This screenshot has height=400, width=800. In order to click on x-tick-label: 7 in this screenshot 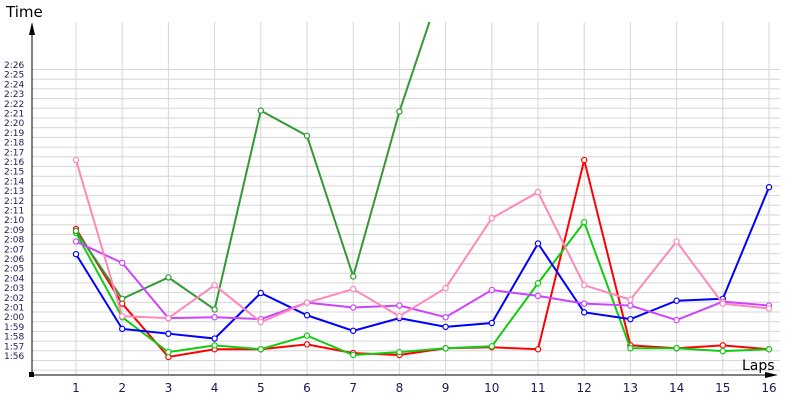, I will do `click(353, 388)`.